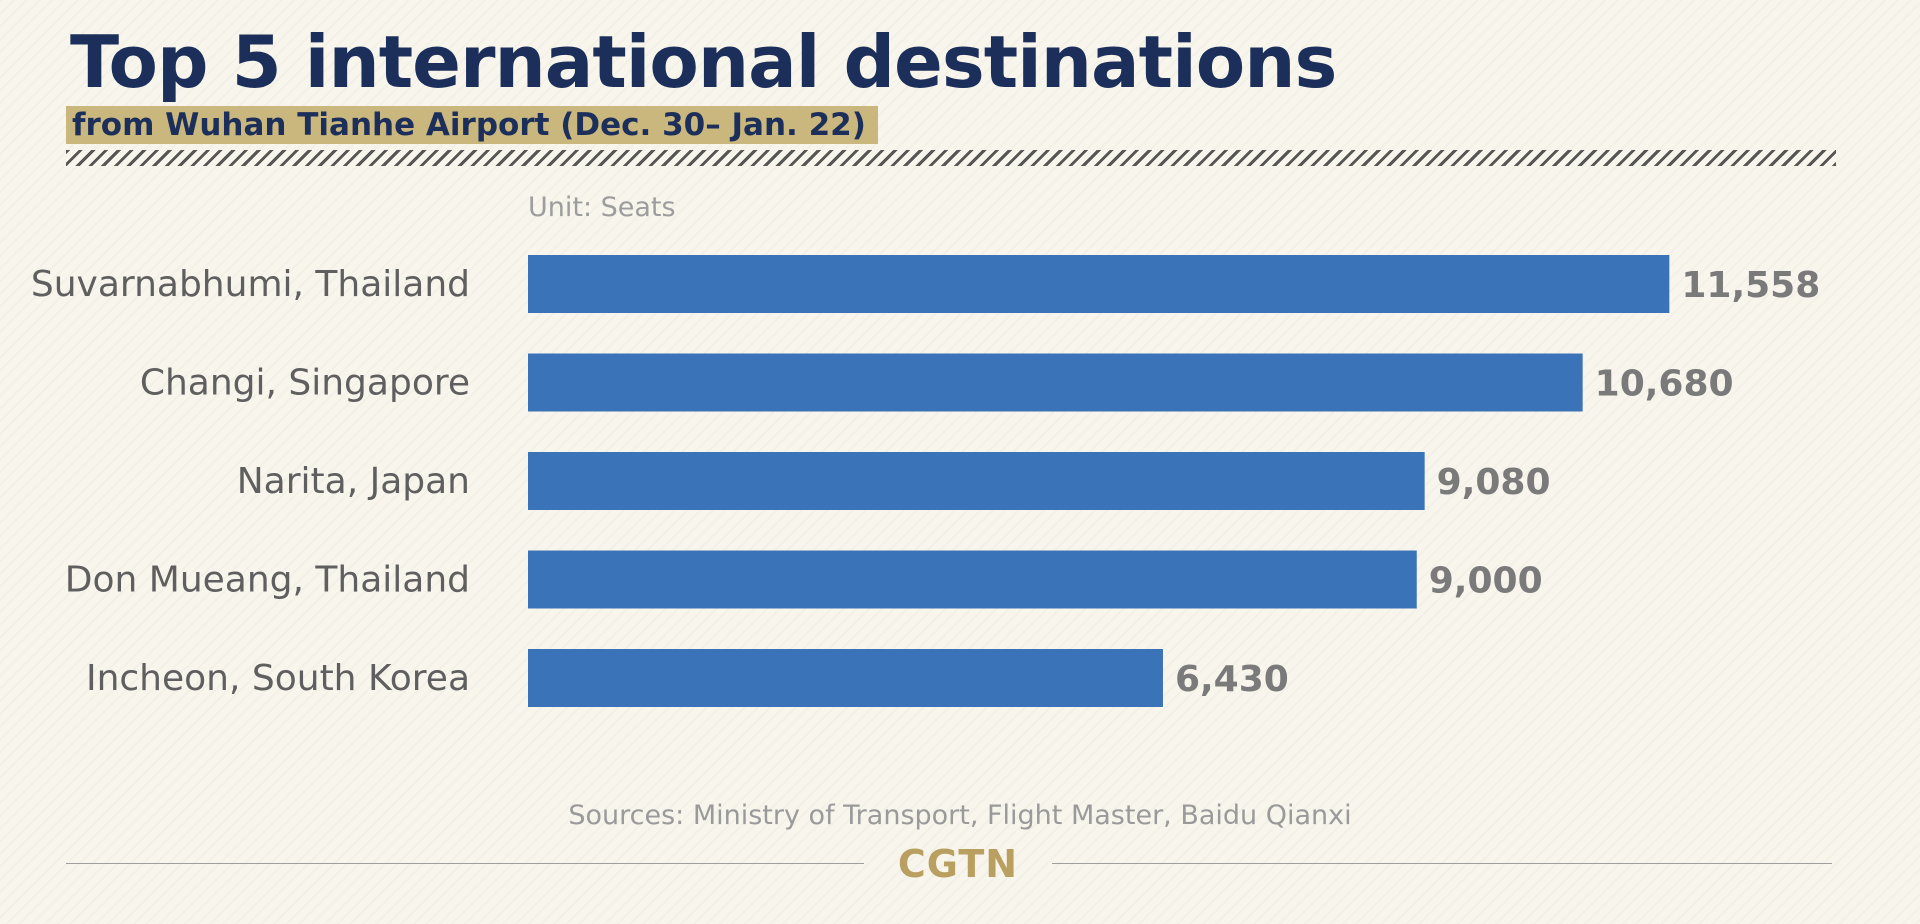  What do you see at coordinates (1494, 482) in the screenshot?
I see `value-label-2: 9,080` at bounding box center [1494, 482].